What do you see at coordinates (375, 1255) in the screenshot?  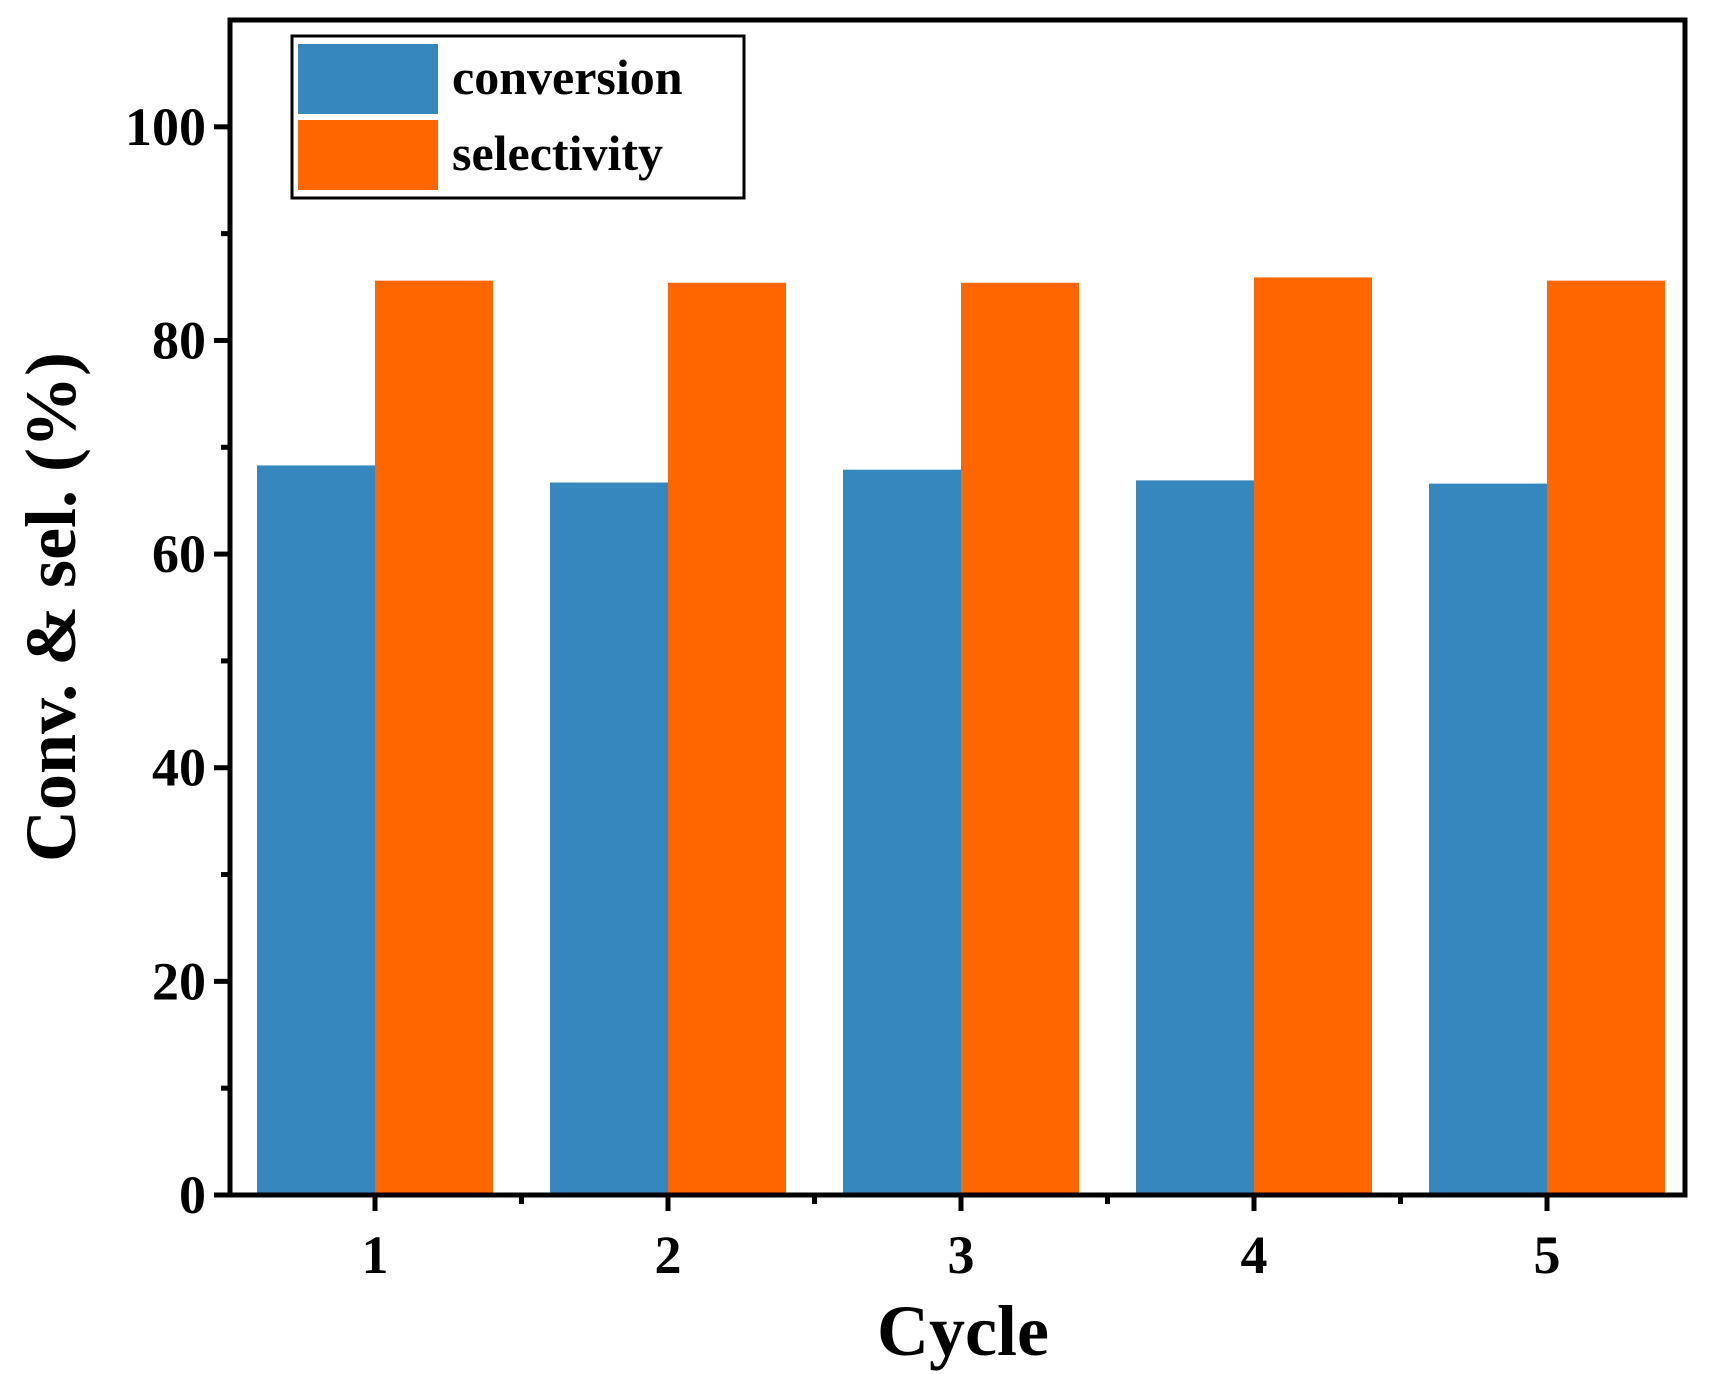 I see `x-tick-label-1: 1` at bounding box center [375, 1255].